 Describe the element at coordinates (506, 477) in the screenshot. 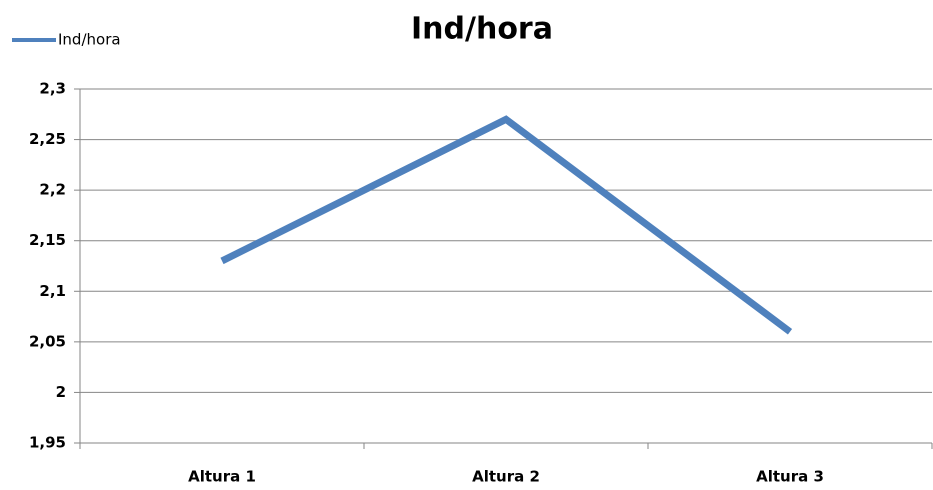

I see `x-tick-label: Altura 2` at that location.